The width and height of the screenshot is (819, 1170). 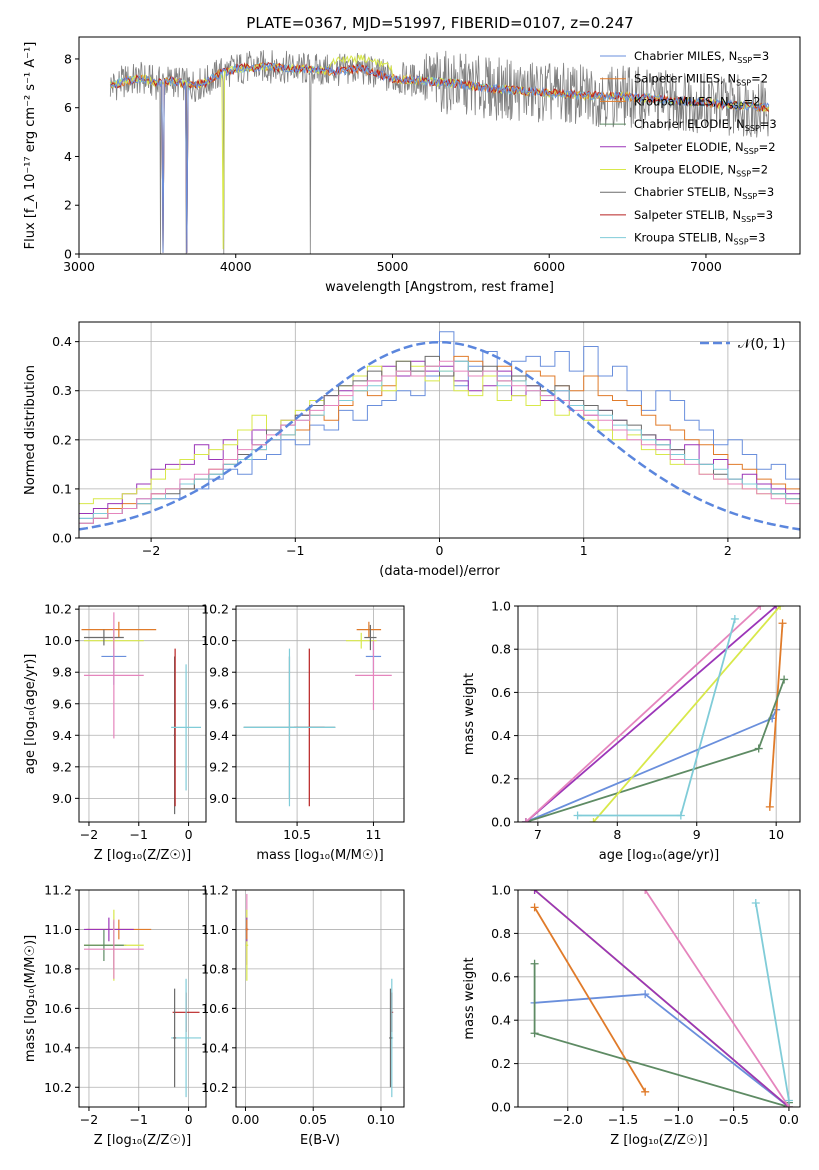 What do you see at coordinates (320, 998) in the screenshot?
I see `ebv_mass-background` at bounding box center [320, 998].